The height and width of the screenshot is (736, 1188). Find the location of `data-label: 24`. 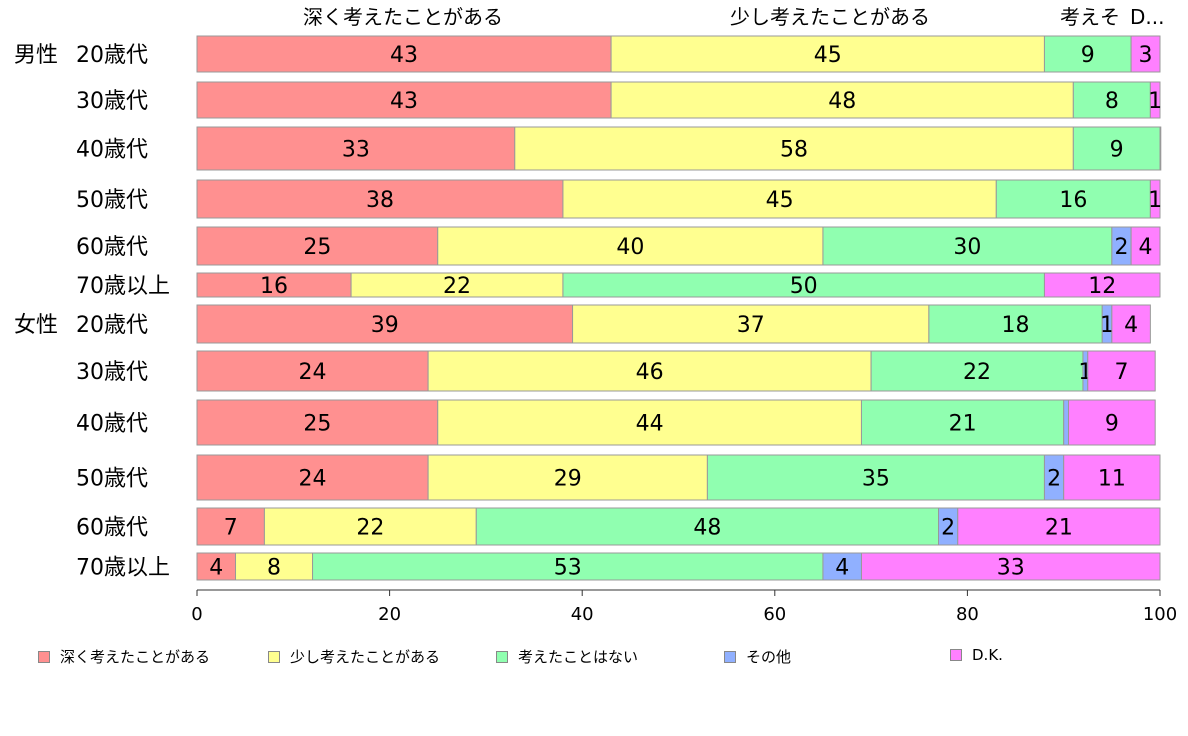

data-label: 24 is located at coordinates (313, 479).